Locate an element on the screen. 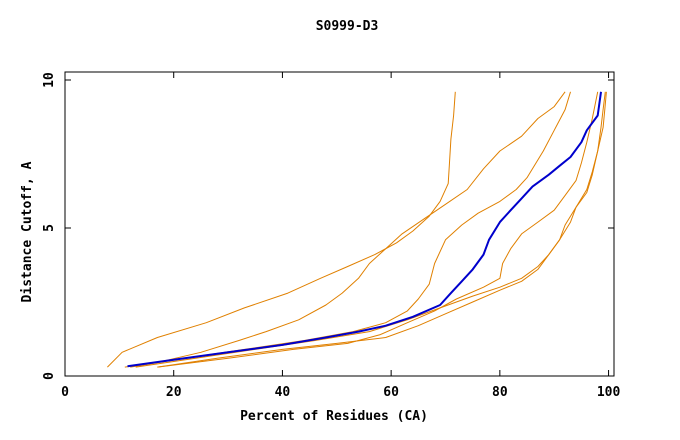 This screenshot has height=440, width=680. x-axis-label: Percent of Residues (CA) is located at coordinates (334, 416).